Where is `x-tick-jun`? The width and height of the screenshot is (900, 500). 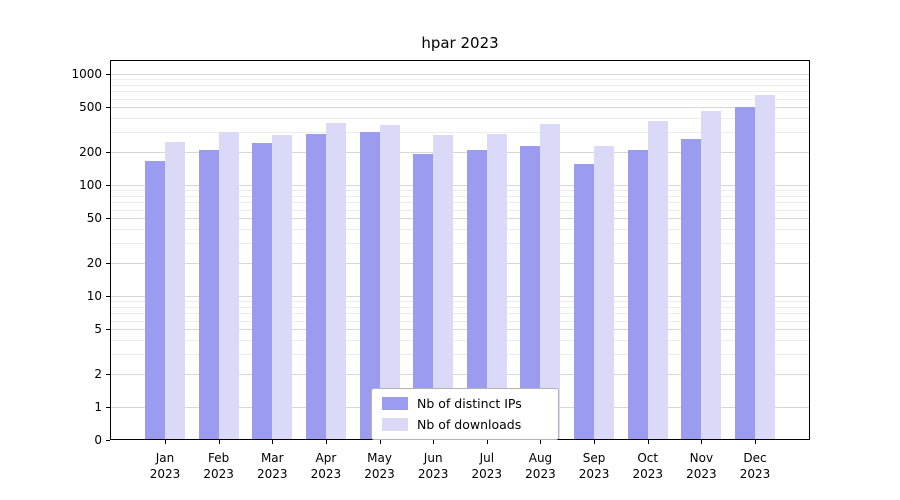 x-tick-jun is located at coordinates (434, 442).